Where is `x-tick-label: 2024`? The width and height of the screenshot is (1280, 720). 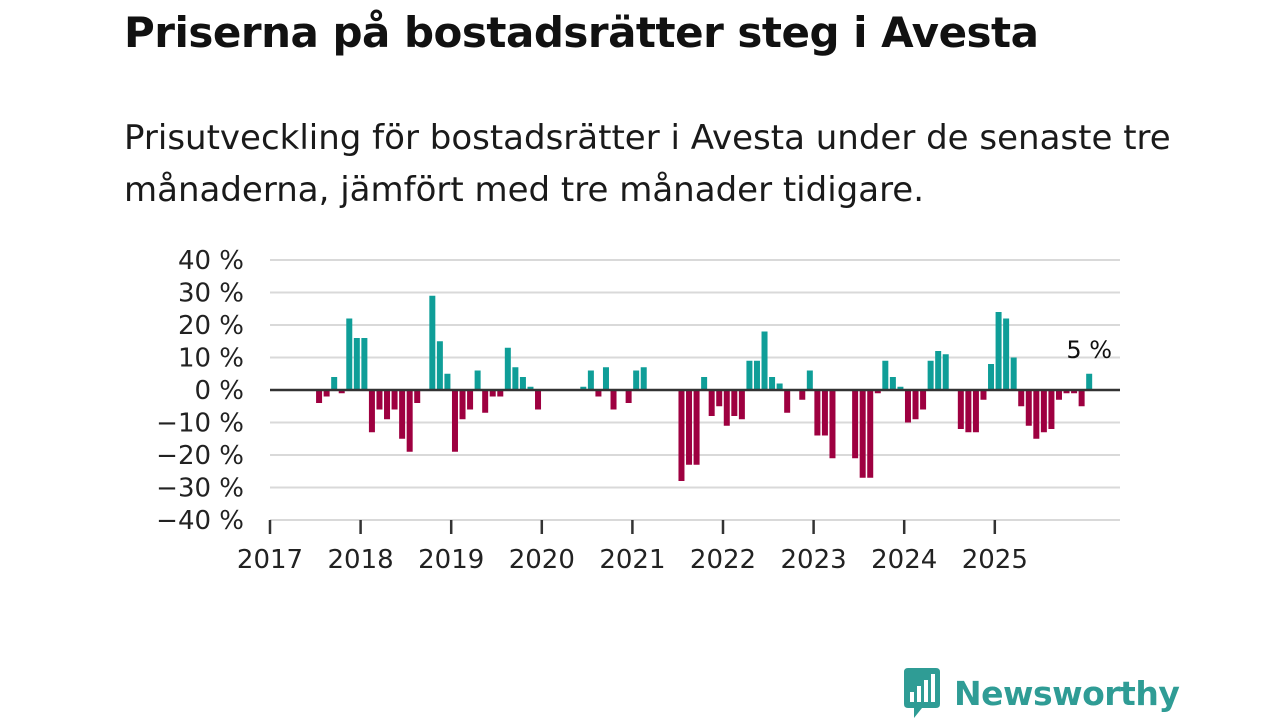
x-tick-label: 2024 is located at coordinates (904, 560).